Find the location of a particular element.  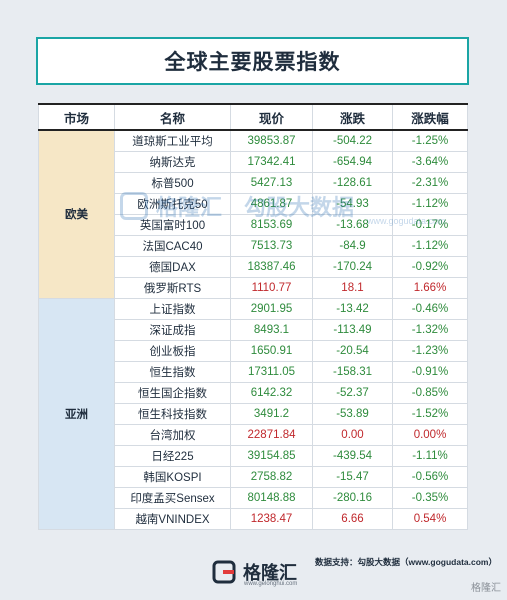

change-cell: -53.89 is located at coordinates (353, 413).